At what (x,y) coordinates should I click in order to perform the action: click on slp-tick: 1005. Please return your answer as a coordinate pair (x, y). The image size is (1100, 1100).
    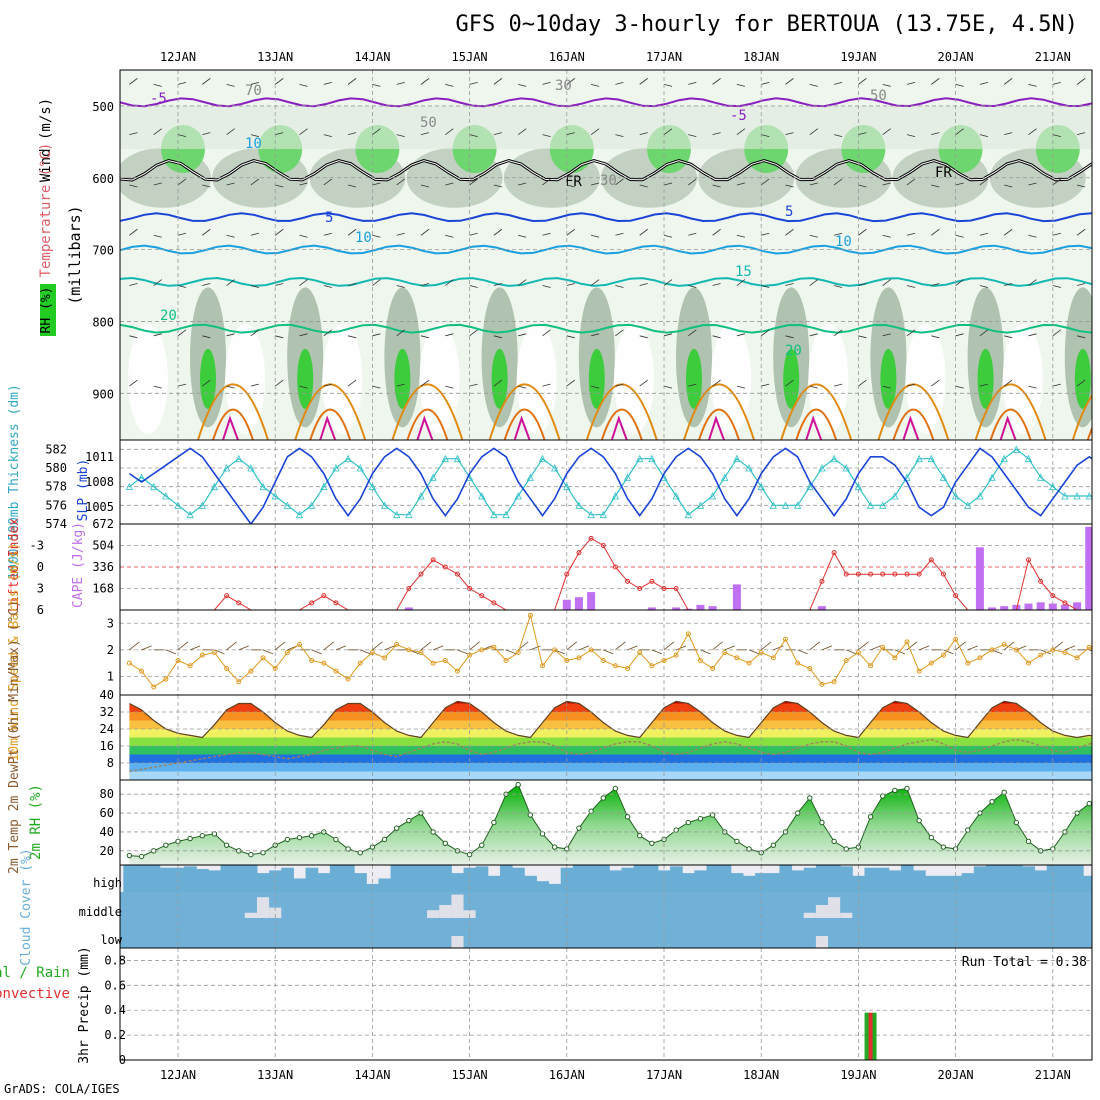
    Looking at the image, I should click on (99, 507).